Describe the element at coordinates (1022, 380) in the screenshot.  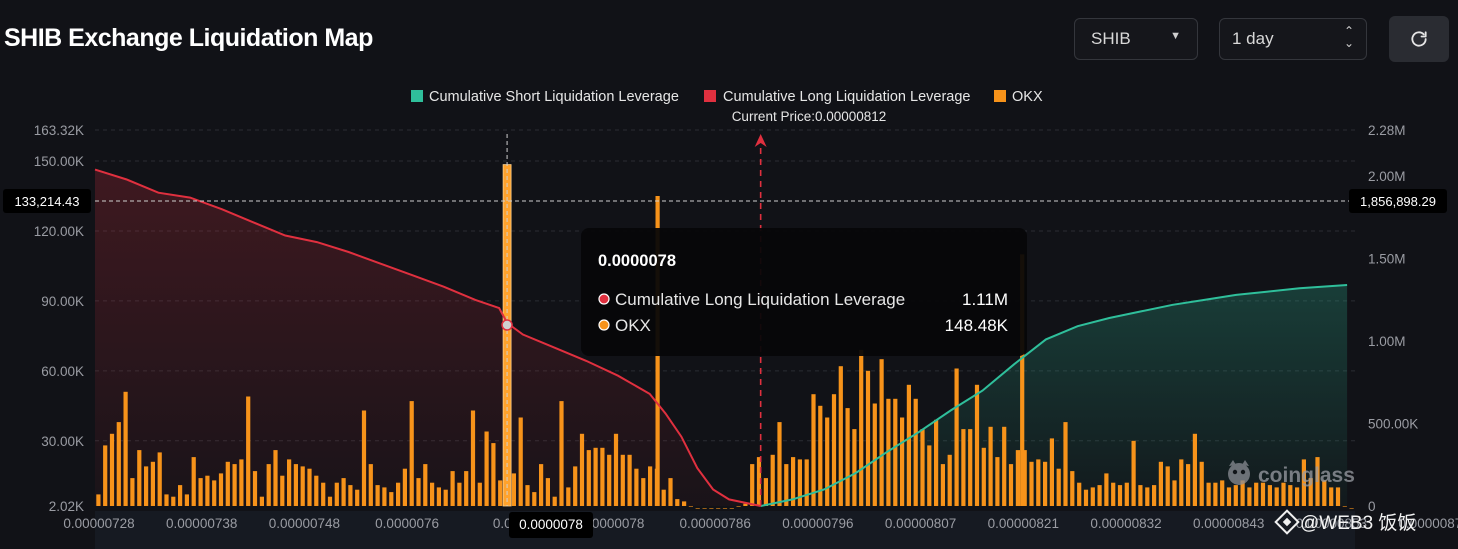
I see `okx-bar-peak` at that location.